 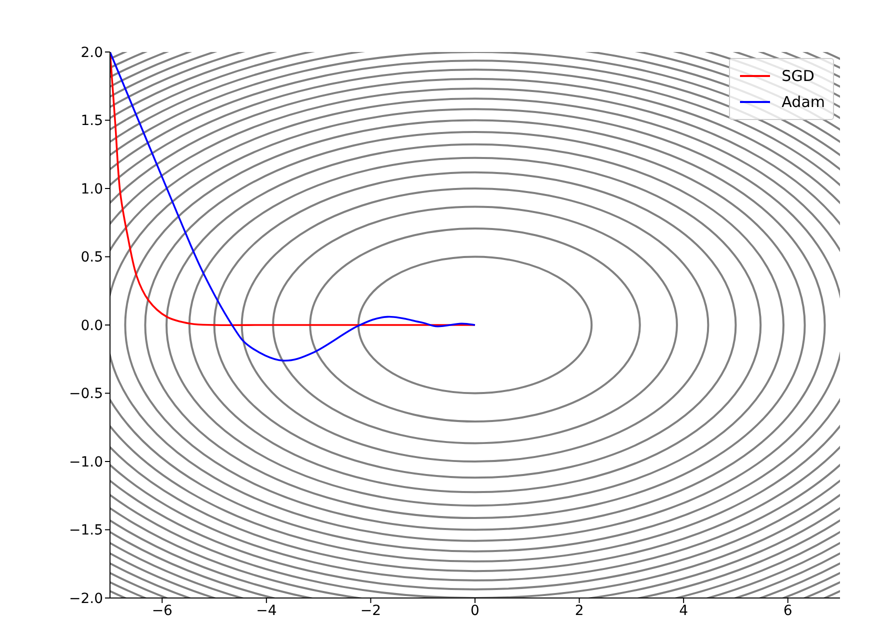 I want to click on x-tick-label: 4, so click(x=683, y=610).